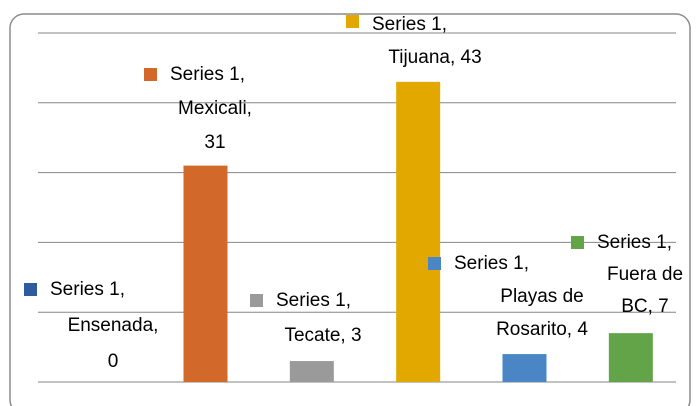  I want to click on data-label: Rosarito, 4, so click(542, 329).